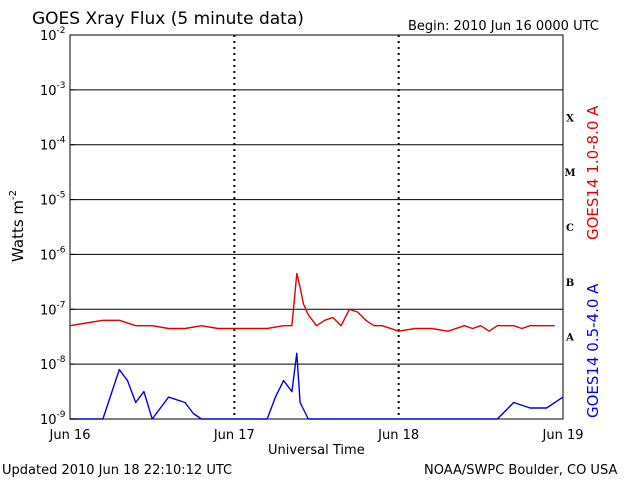 Image resolution: width=640 pixels, height=480 pixels. I want to click on y-tick-exp: -6, so click(61, 250).